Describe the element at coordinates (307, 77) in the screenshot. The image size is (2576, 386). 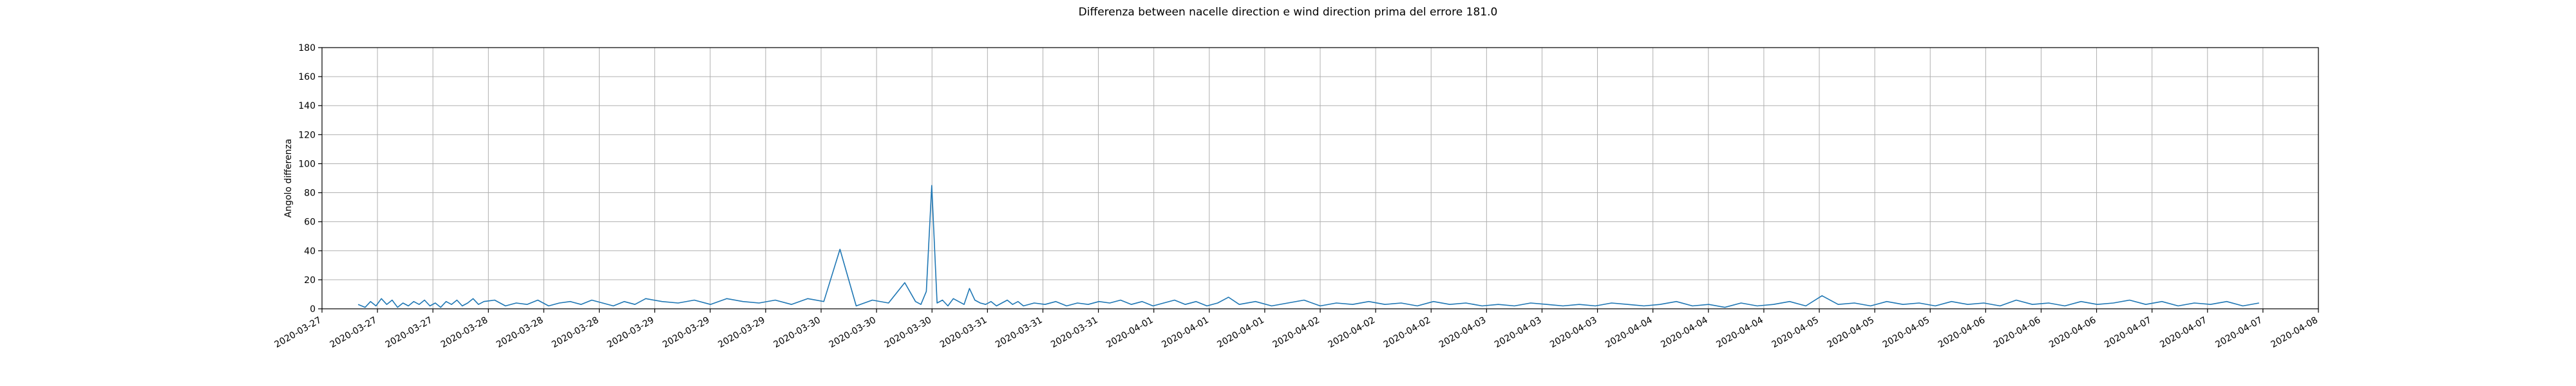
I see `y-tick-label: 160` at that location.